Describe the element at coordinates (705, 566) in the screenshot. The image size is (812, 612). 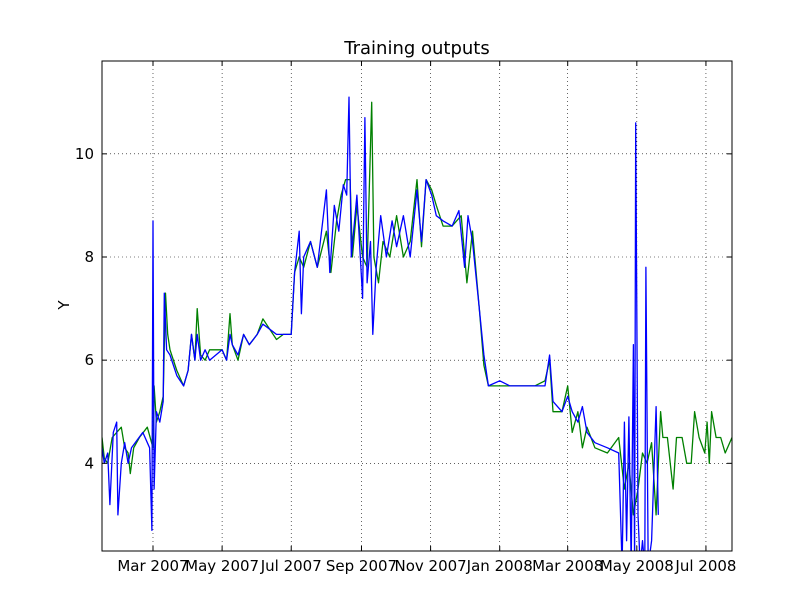
I see `x-tick-label: Jul 2008` at that location.